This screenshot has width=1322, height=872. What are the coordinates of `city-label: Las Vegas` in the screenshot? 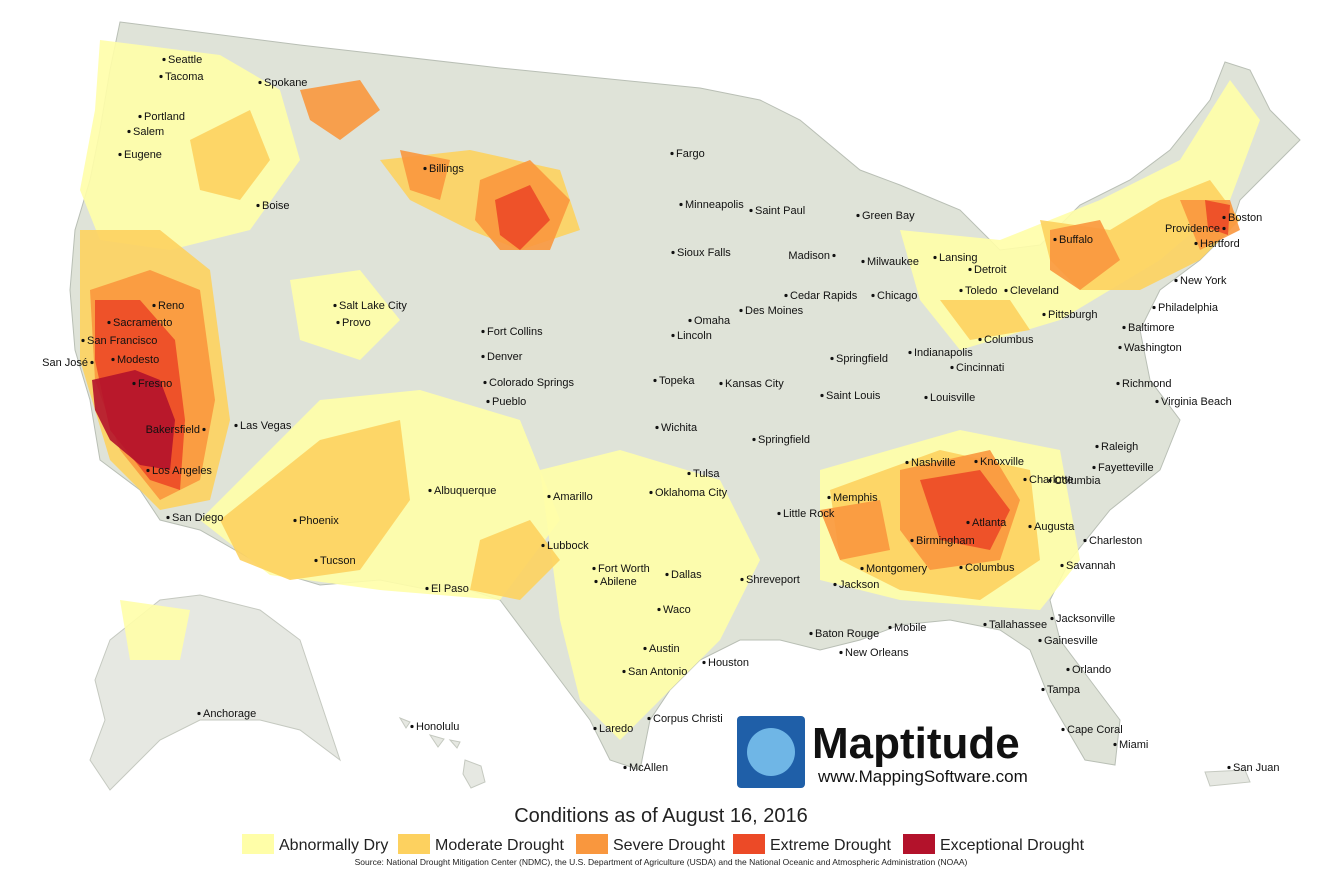 It's located at (266, 426).